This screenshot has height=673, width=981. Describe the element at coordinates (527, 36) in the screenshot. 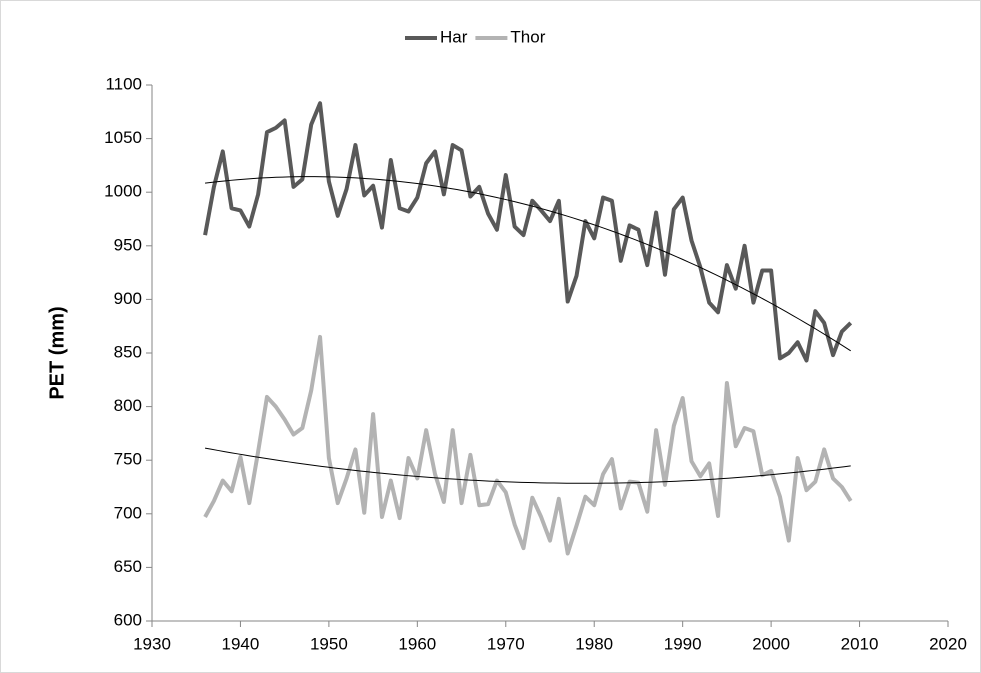

I see `legend-label: Thor` at that location.